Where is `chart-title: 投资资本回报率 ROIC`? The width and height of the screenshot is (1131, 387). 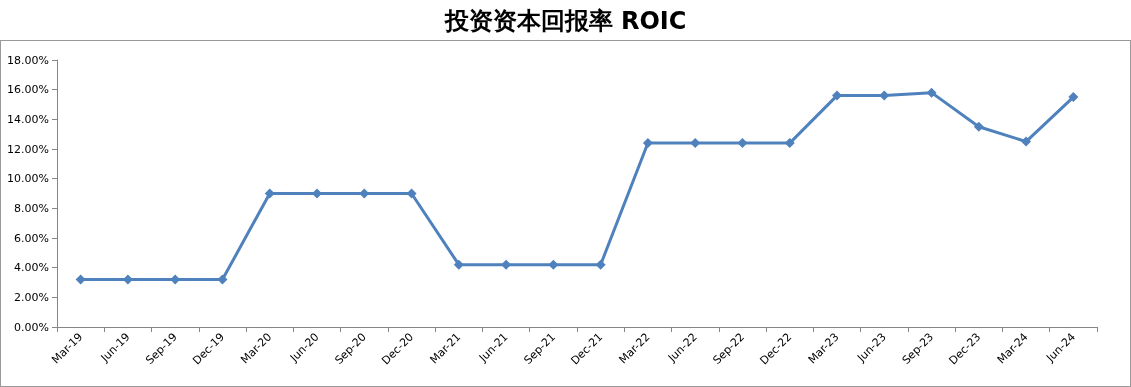
chart-title: 投资资本回报率 ROIC is located at coordinates (565, 21).